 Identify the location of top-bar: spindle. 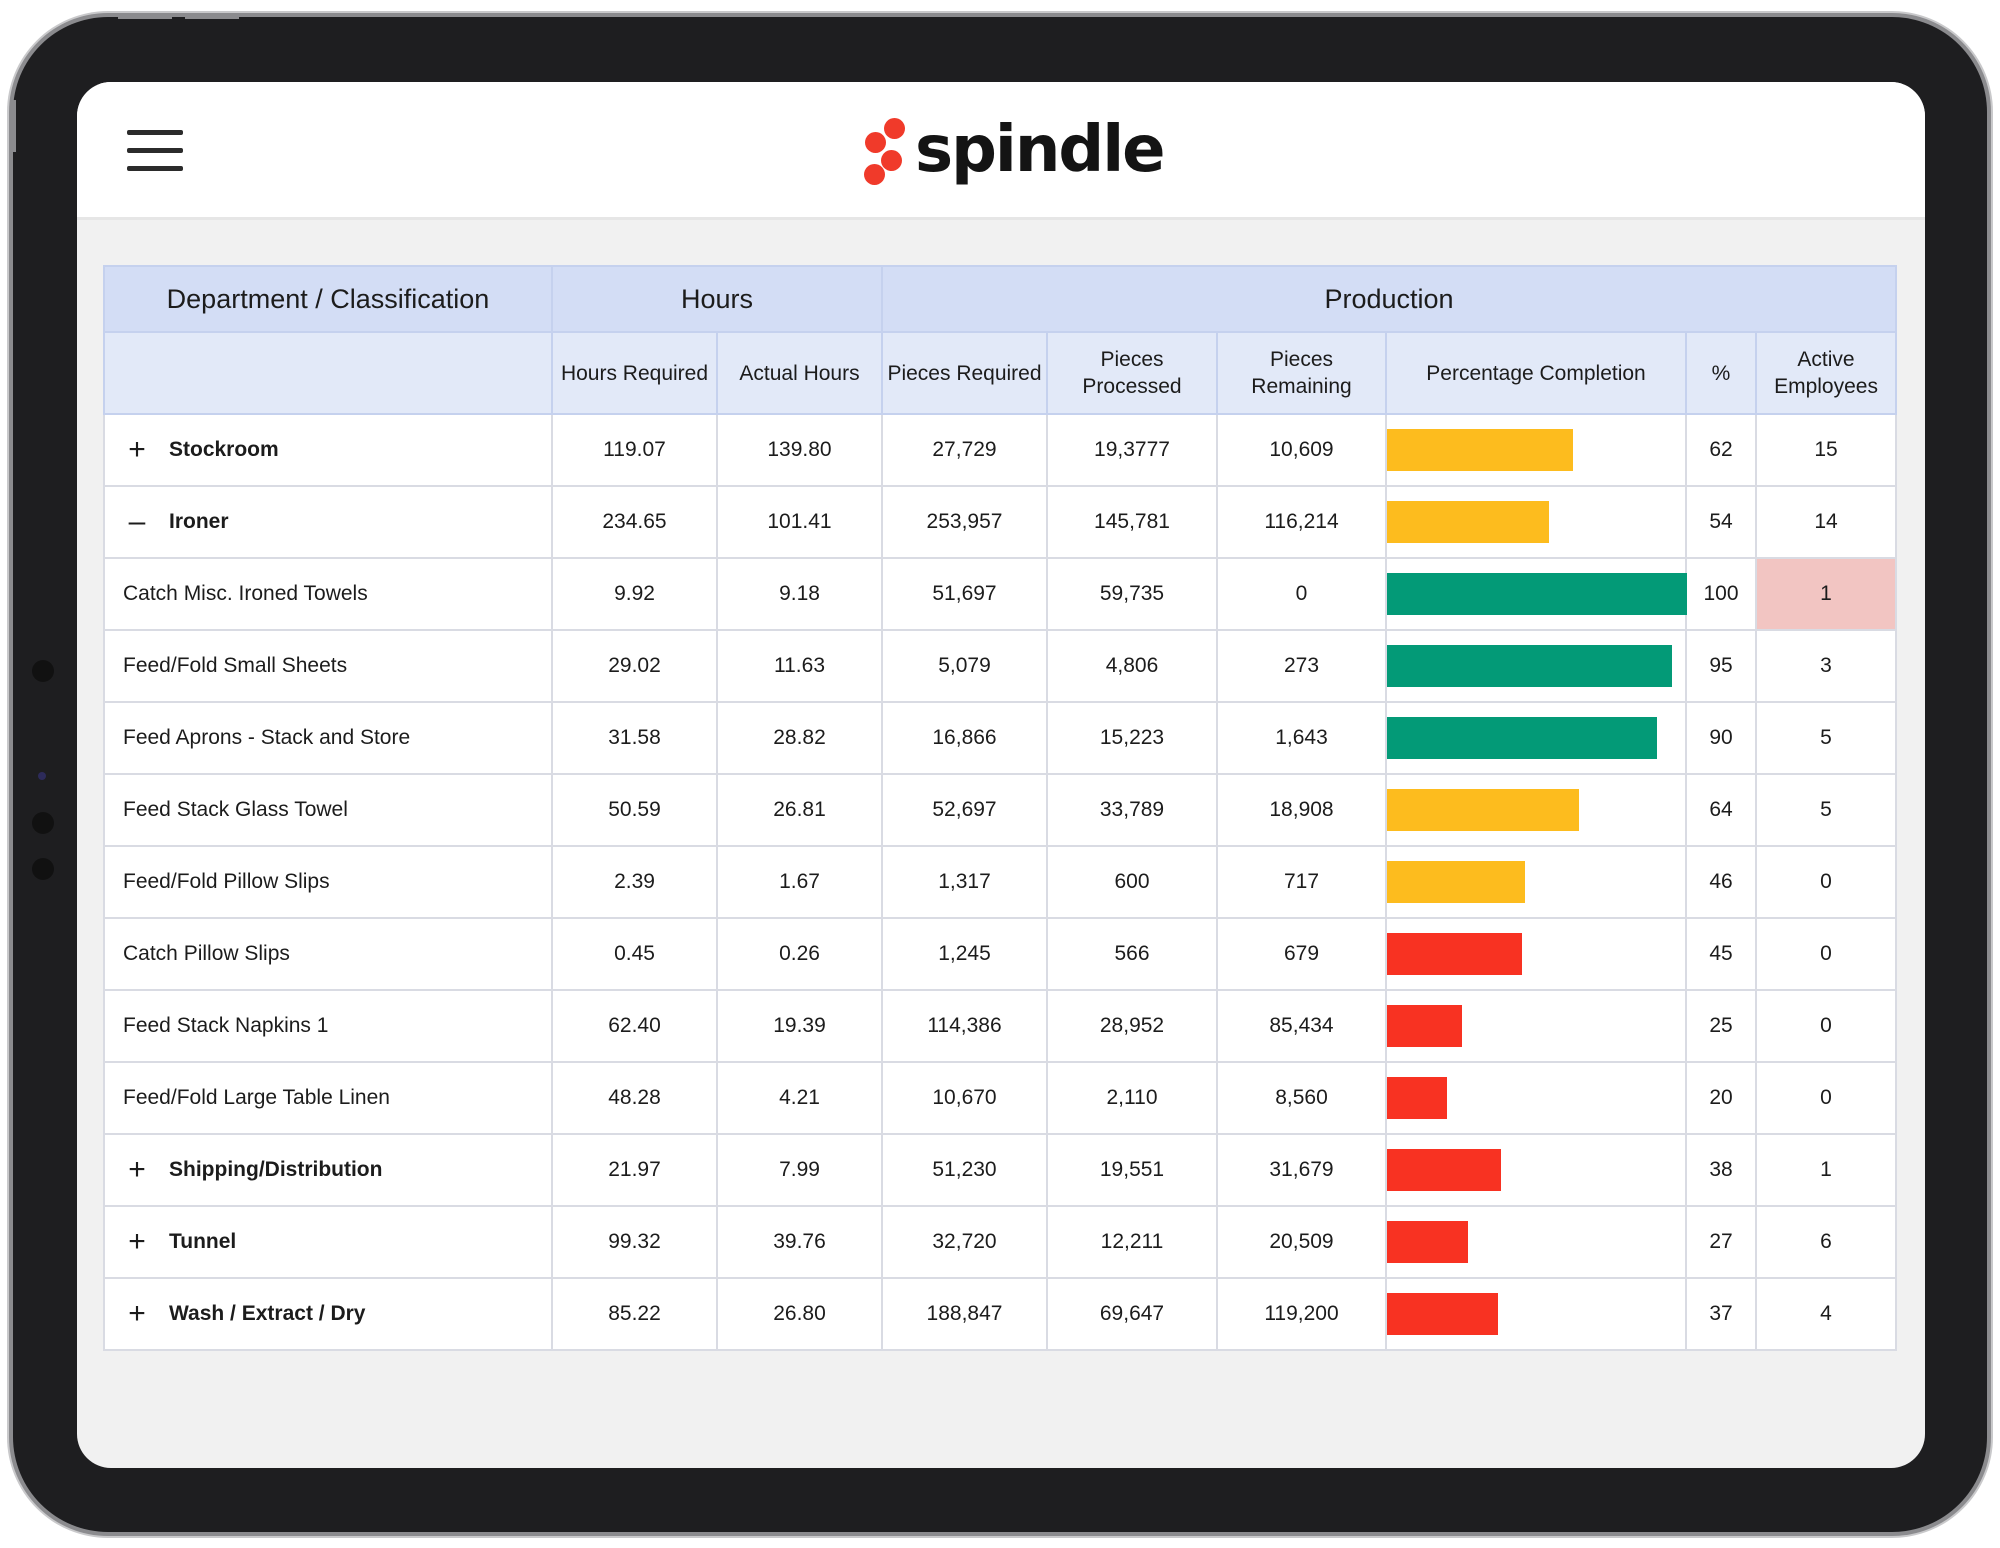
(1001, 151).